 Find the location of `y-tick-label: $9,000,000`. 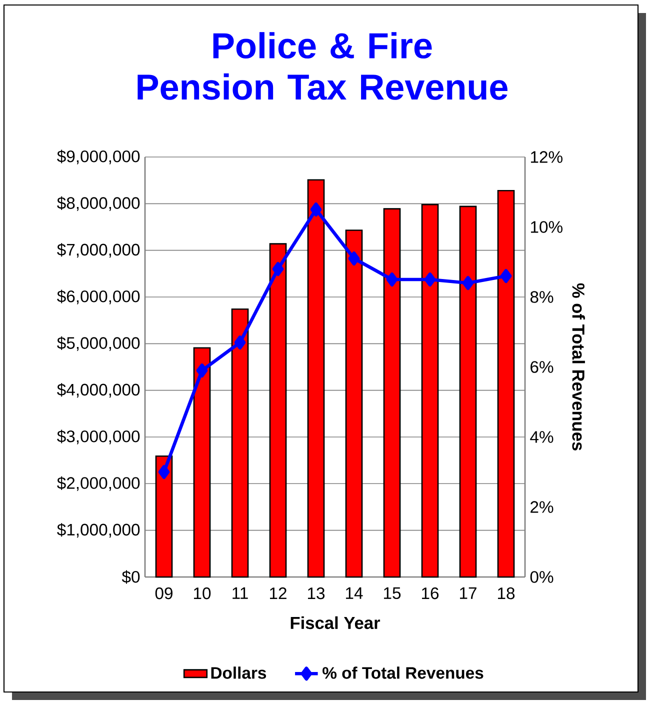

y-tick-label: $9,000,000 is located at coordinates (98, 157).